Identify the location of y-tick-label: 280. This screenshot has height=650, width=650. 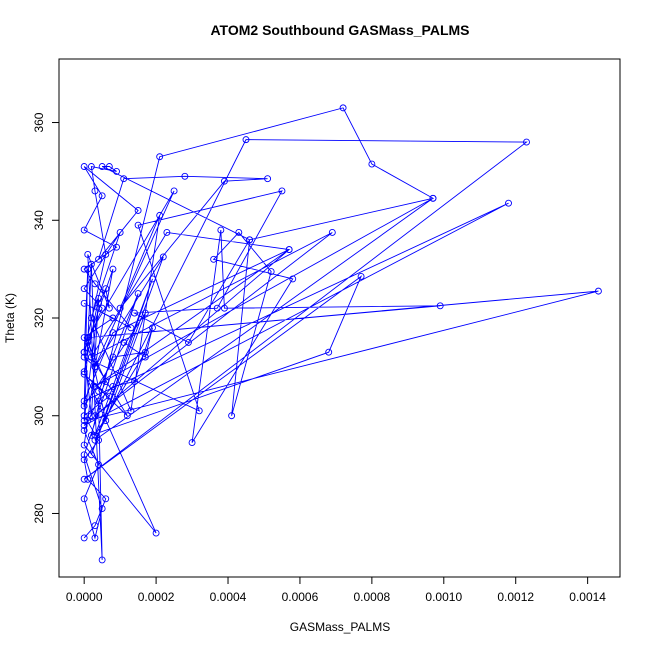
(39, 513).